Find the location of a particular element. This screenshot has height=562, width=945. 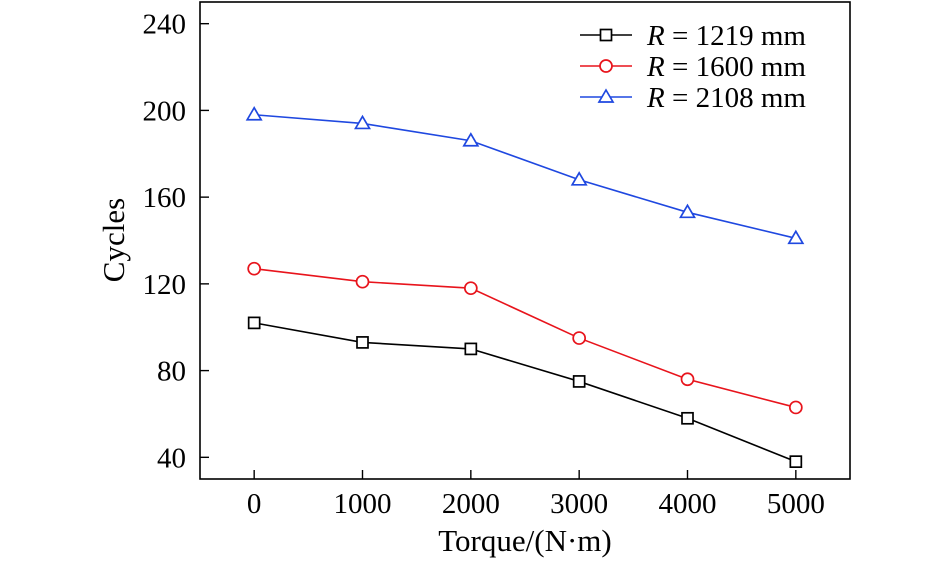

x-tick-label: 0 is located at coordinates (254, 504).